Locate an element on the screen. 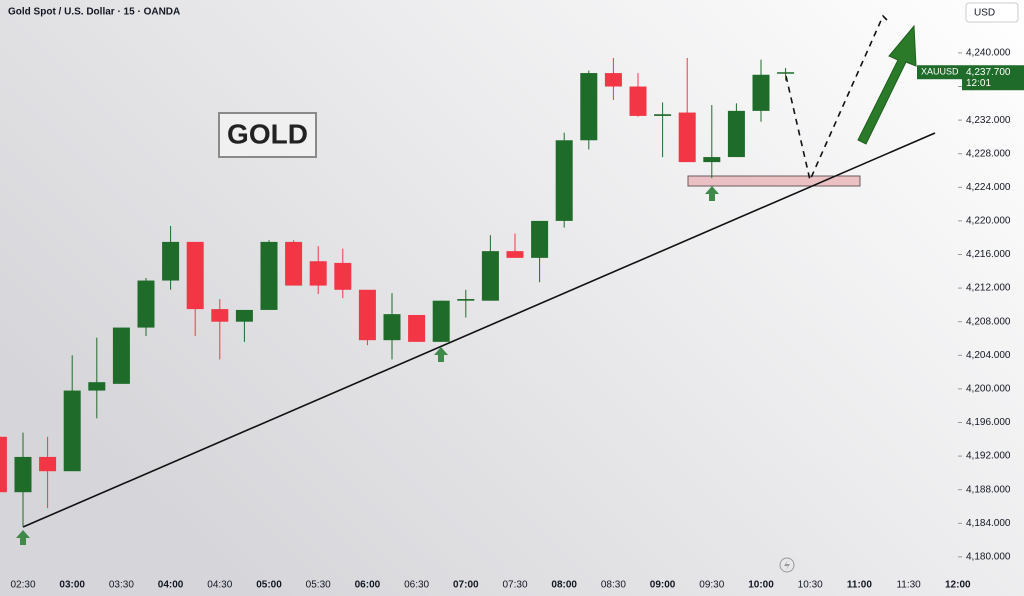 The width and height of the screenshot is (1024, 596). up-arrow is located at coordinates (887, 84).